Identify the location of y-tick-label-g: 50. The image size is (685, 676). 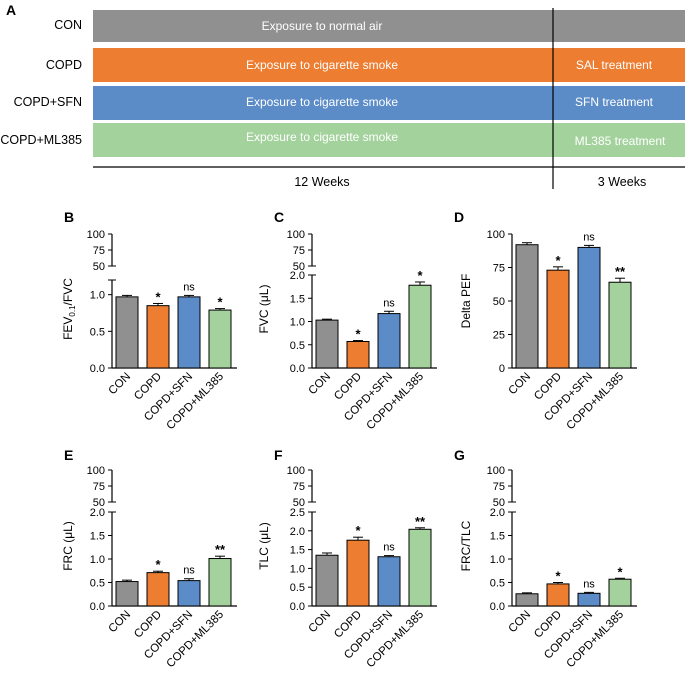
(499, 503).